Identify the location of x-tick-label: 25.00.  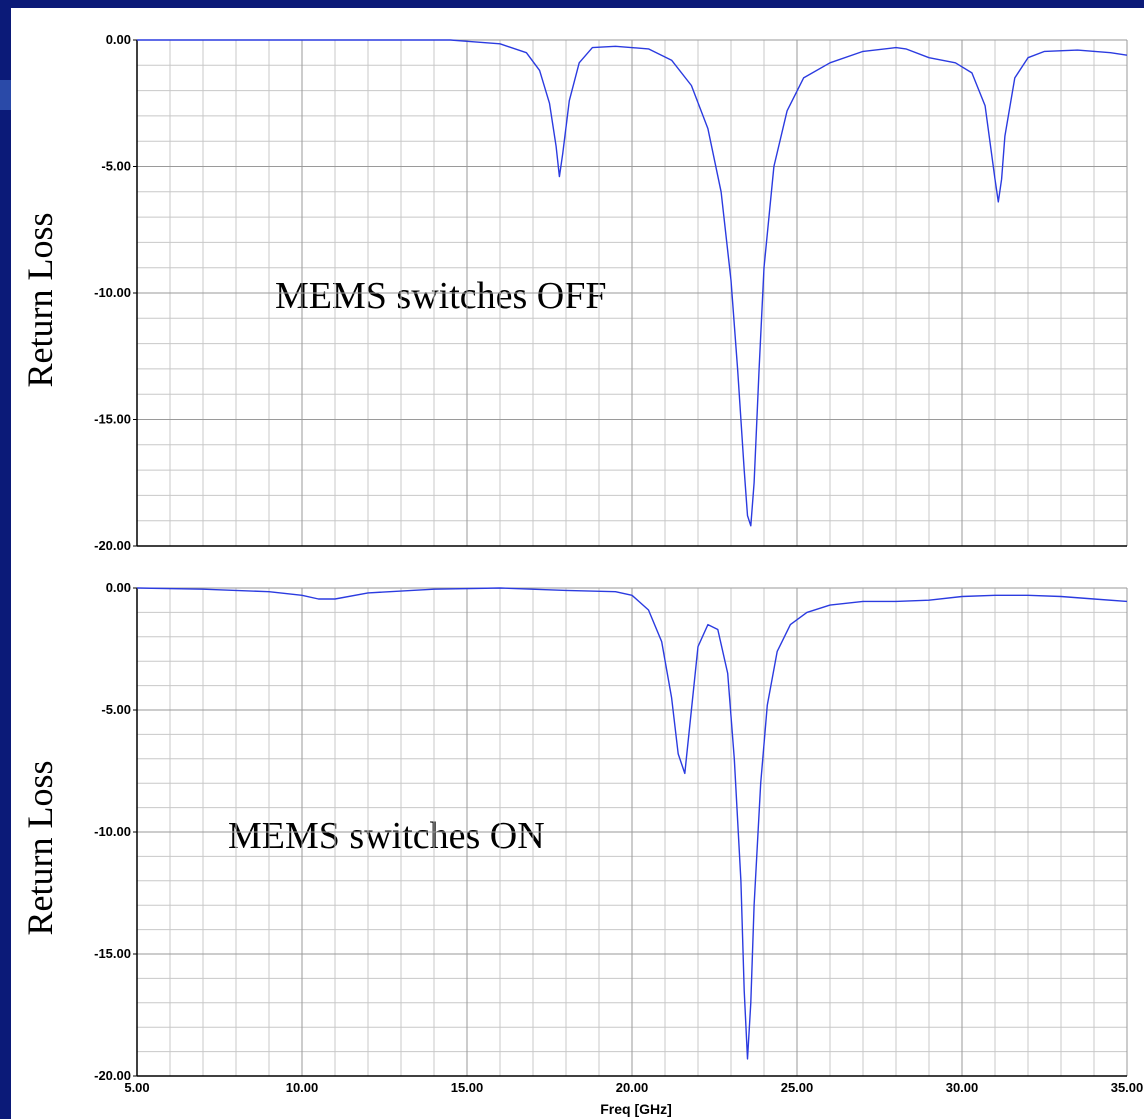
(797, 1087).